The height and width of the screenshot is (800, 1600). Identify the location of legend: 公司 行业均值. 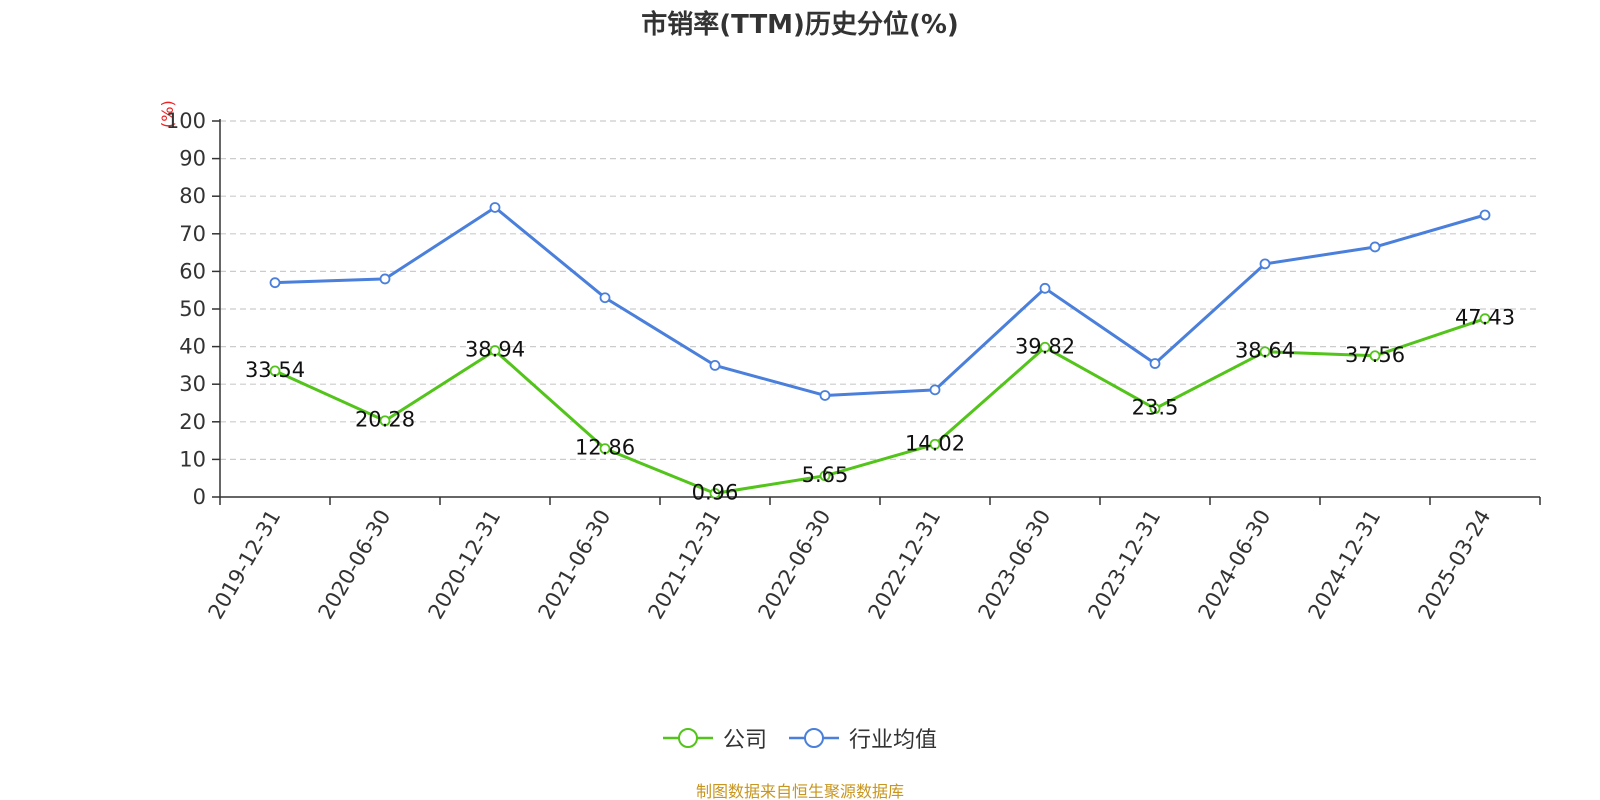
(800, 738).